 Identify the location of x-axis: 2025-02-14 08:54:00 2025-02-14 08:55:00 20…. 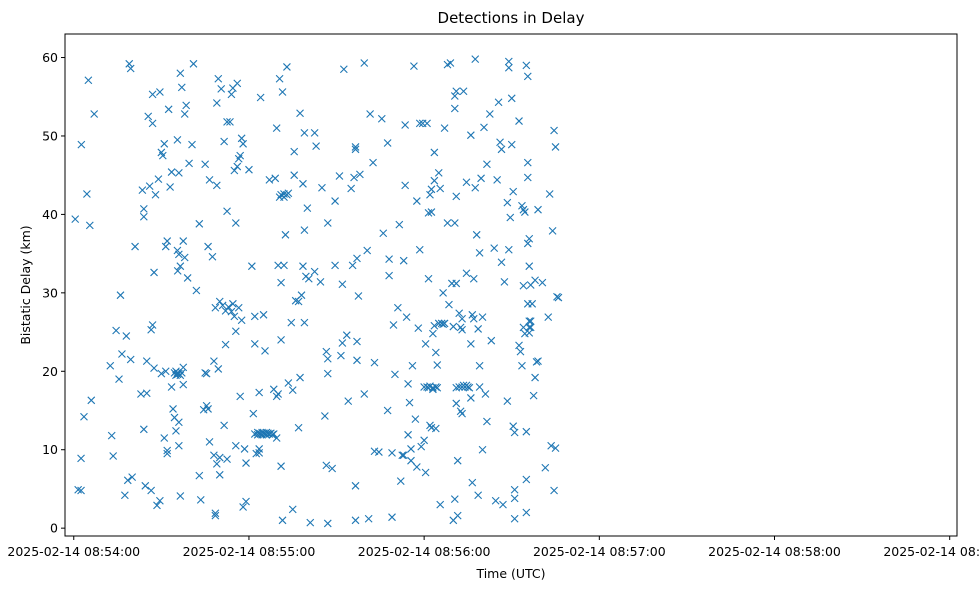
(493, 547).